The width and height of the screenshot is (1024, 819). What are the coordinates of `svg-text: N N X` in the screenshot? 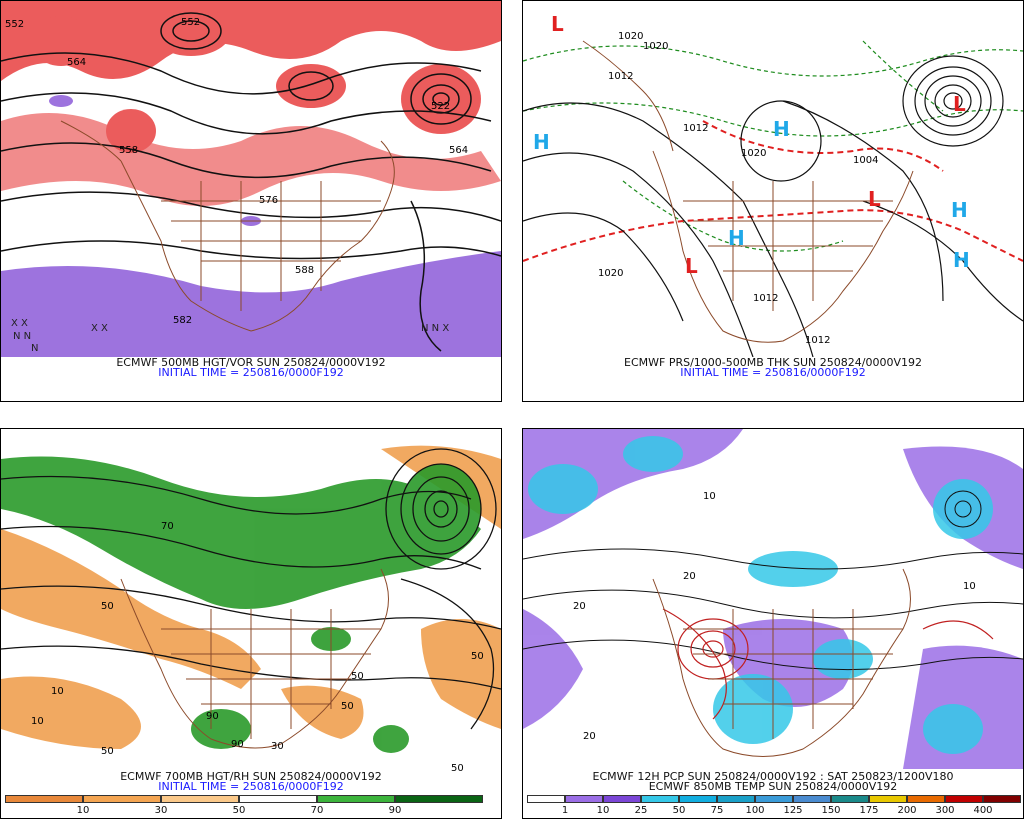 It's located at (435, 328).